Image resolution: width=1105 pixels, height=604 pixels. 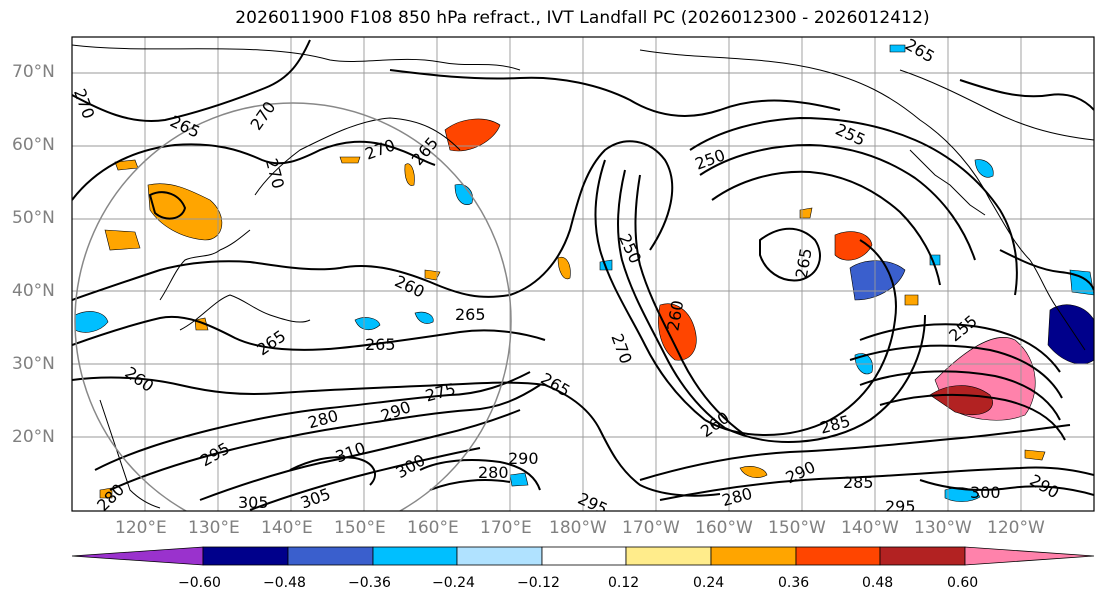 What do you see at coordinates (506, 528) in the screenshot?
I see `lon-label: 170°E` at bounding box center [506, 528].